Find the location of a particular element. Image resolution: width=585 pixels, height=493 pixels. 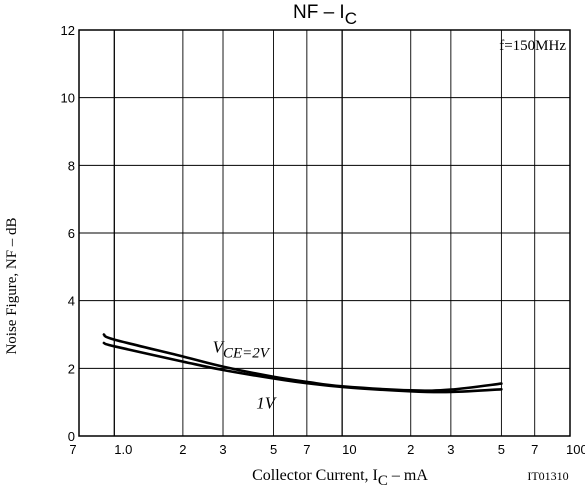

x-tick-label-4: 5 is located at coordinates (273, 449).